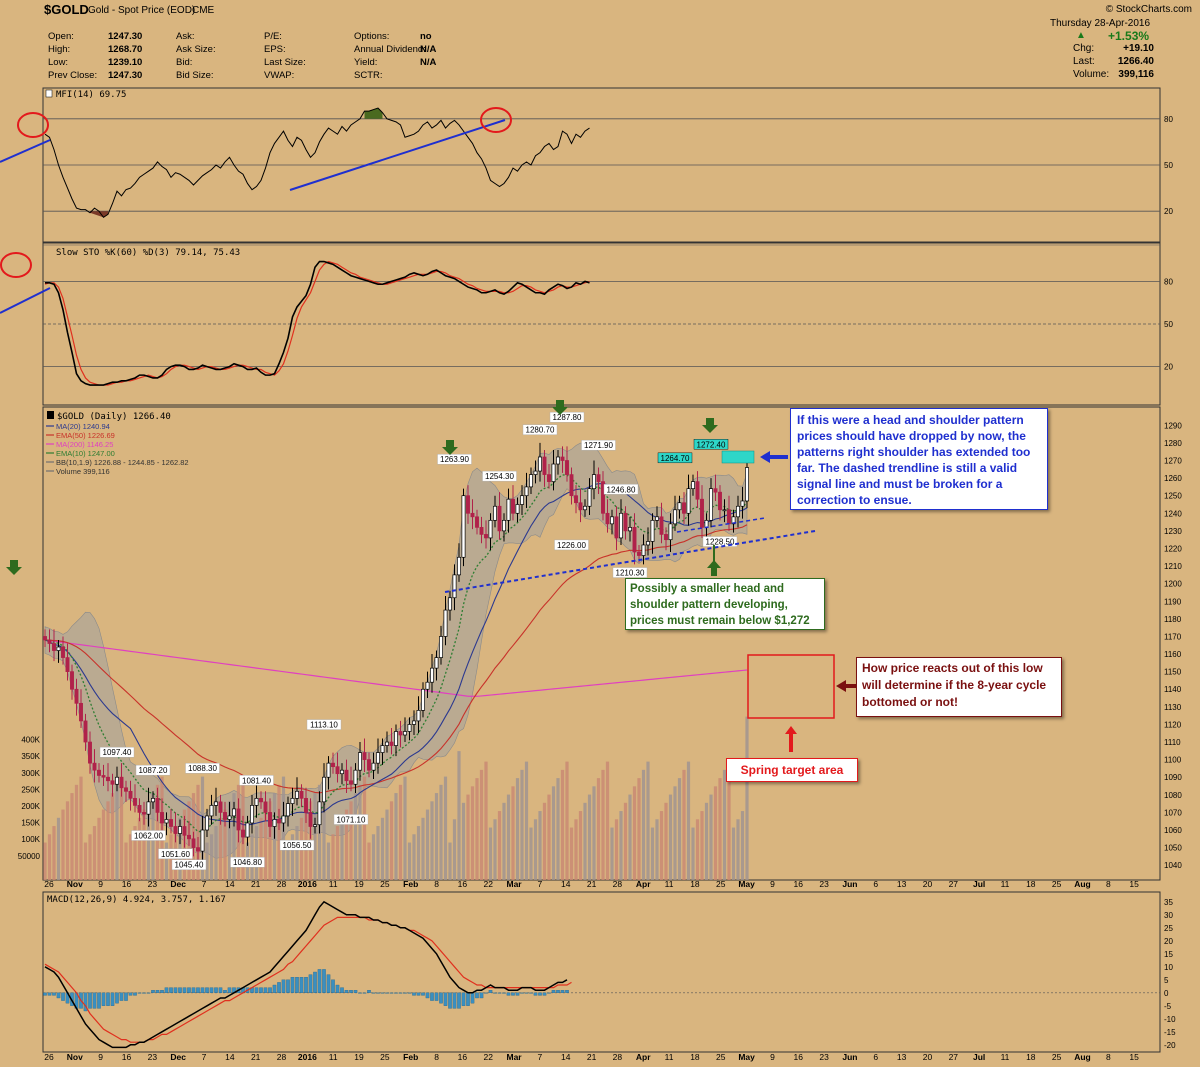 The image size is (1200, 1067). I want to click on quote-label: Ask:, so click(185, 36).